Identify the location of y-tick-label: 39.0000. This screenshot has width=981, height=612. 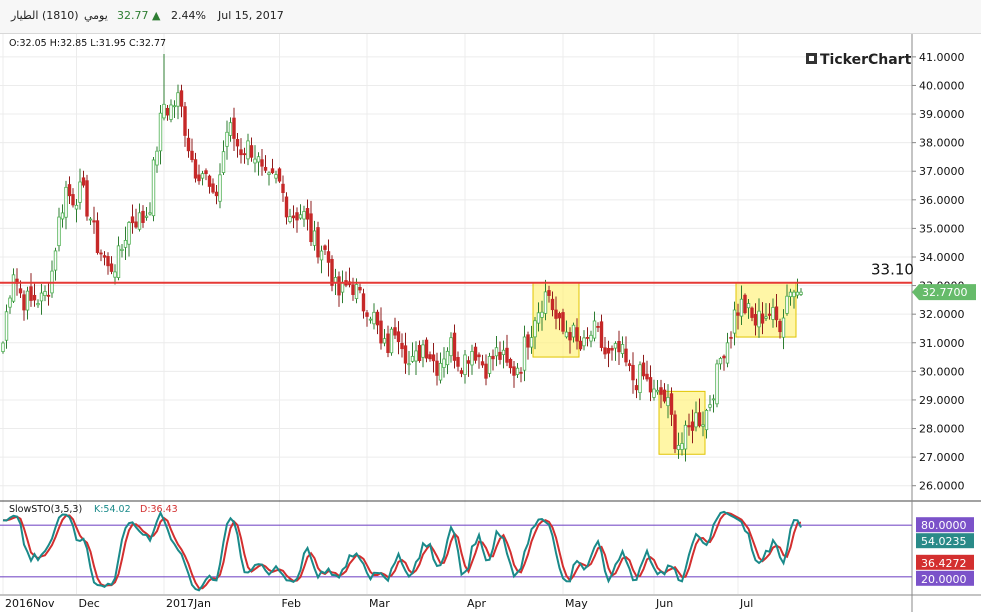
(942, 114).